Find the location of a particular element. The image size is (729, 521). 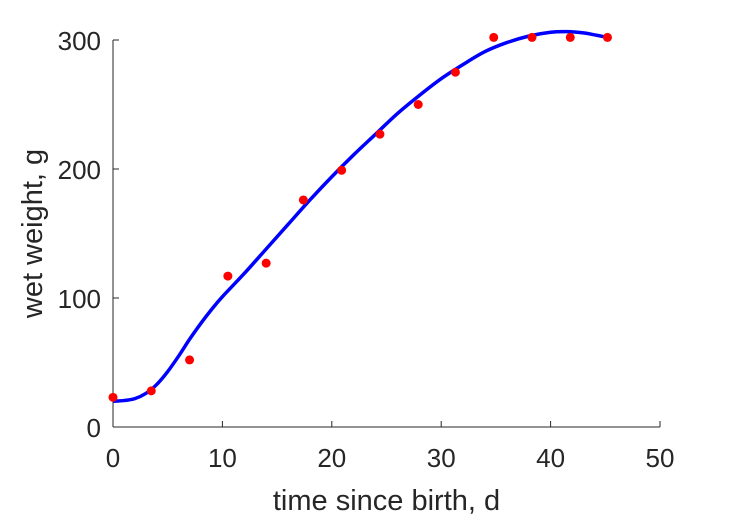

y-tick-label: 300 is located at coordinates (79, 41).